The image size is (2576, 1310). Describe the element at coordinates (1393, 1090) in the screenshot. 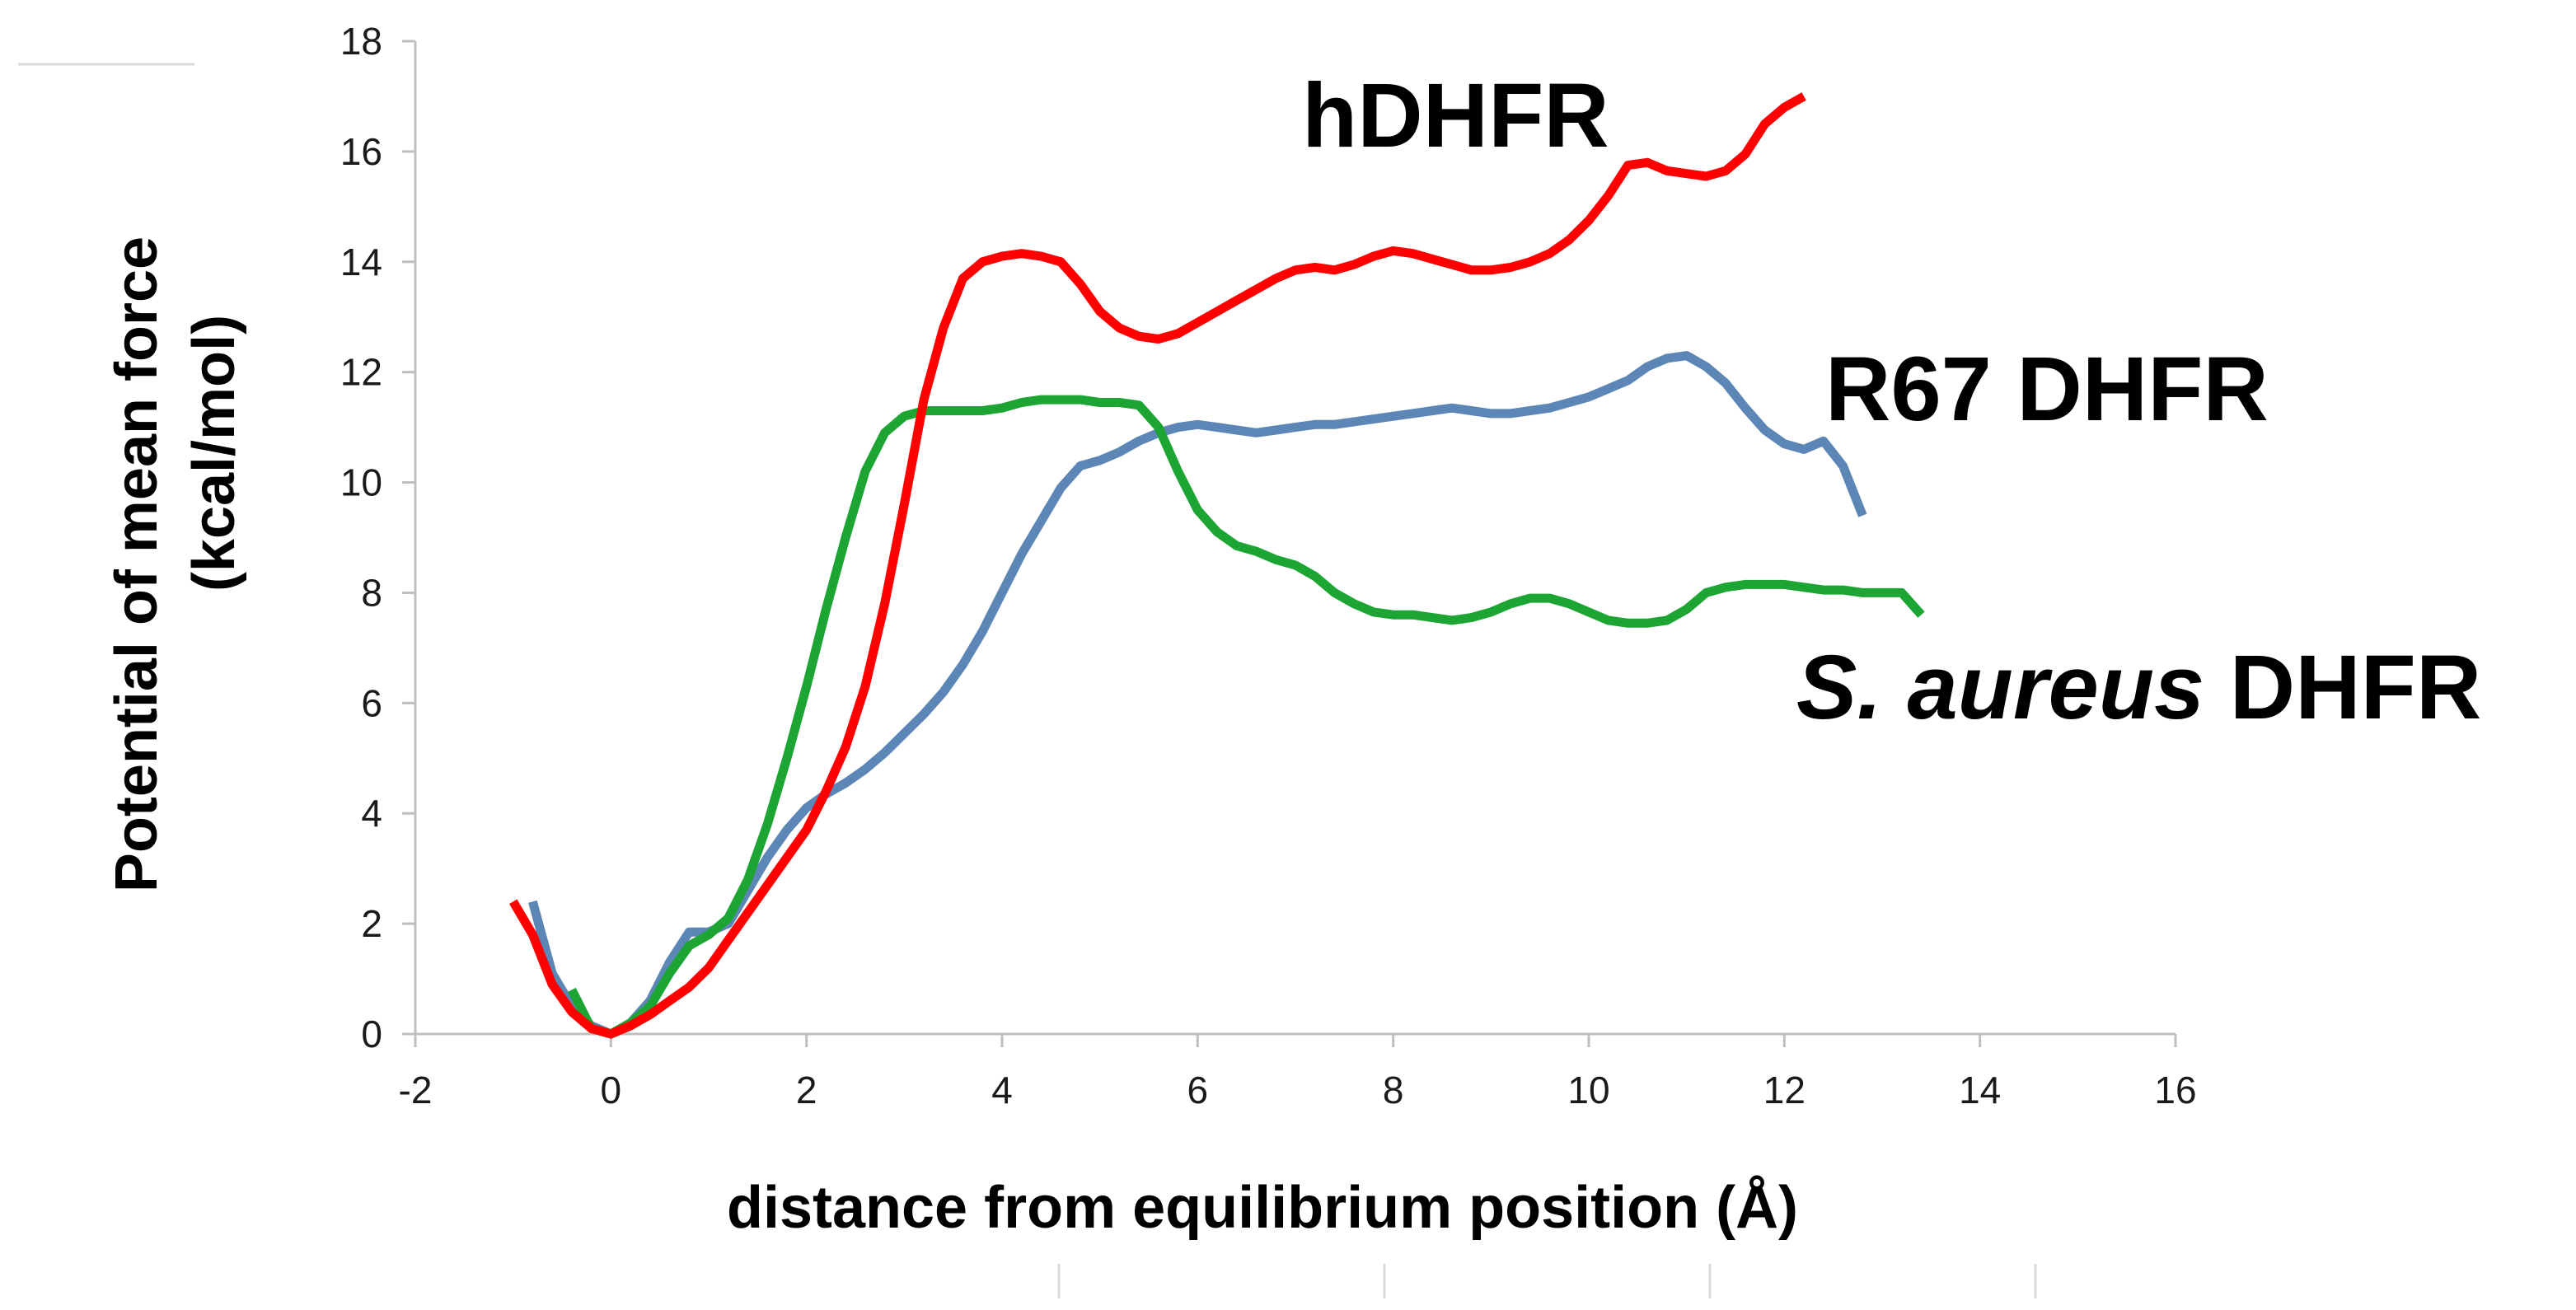

I see `x-tick-label: 8` at that location.